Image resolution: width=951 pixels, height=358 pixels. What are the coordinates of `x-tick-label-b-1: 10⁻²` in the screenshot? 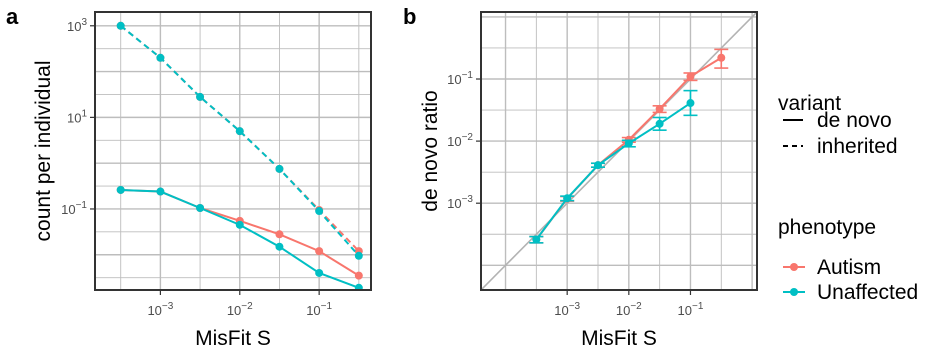 It's located at (629, 309).